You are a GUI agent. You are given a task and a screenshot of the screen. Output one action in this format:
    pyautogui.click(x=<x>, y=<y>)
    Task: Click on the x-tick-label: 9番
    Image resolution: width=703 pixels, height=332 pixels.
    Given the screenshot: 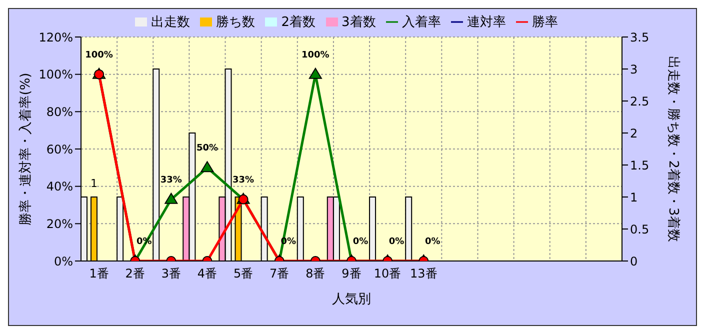 What is the action you would take?
    pyautogui.click(x=352, y=273)
    